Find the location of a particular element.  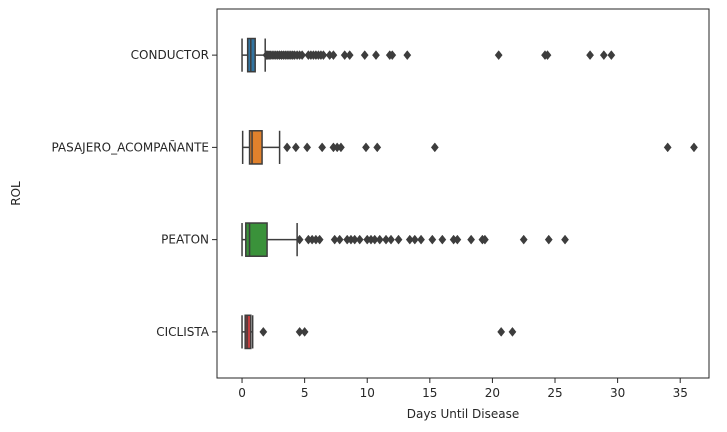

x-axis-label: Days Until Disease is located at coordinates (463, 414).